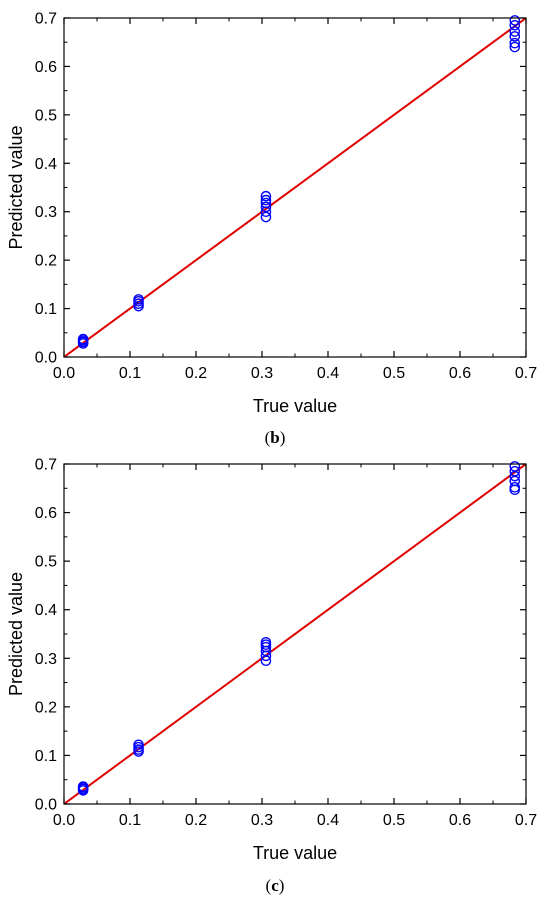 The width and height of the screenshot is (550, 901). I want to click on panel-caption: (b), so click(275, 437).